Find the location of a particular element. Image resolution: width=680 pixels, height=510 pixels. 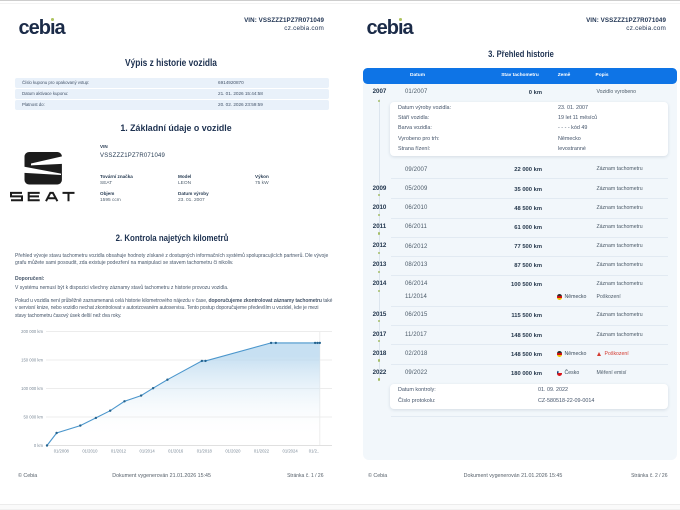

svg-text: 100 000 km is located at coordinates (32, 388).